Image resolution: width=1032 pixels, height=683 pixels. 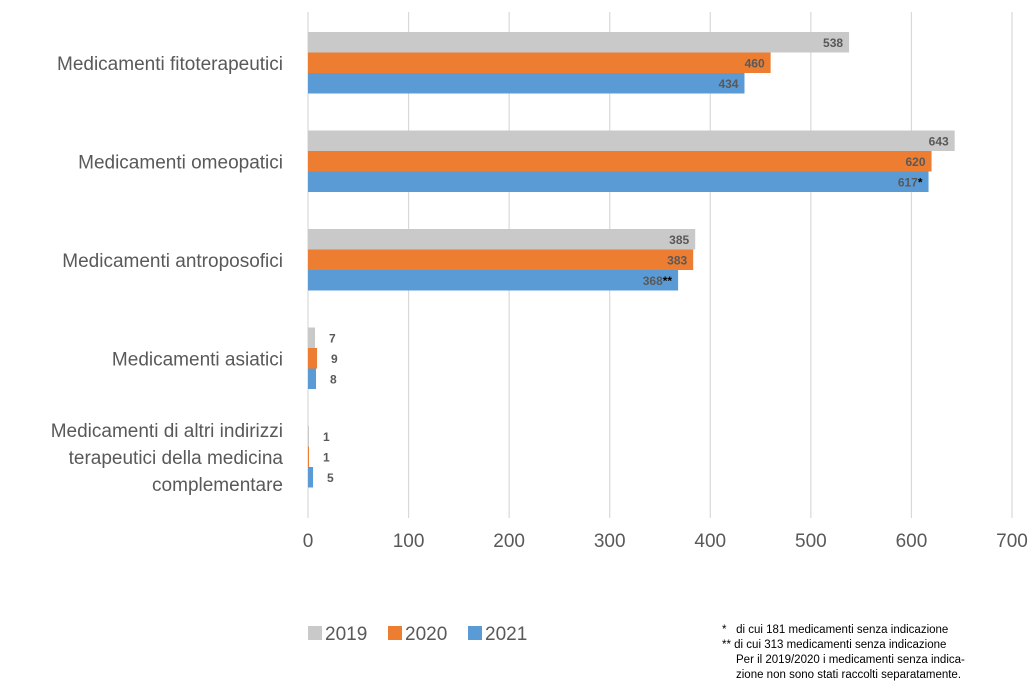 What do you see at coordinates (409, 541) in the screenshot?
I see `x-tick-label: 100` at bounding box center [409, 541].